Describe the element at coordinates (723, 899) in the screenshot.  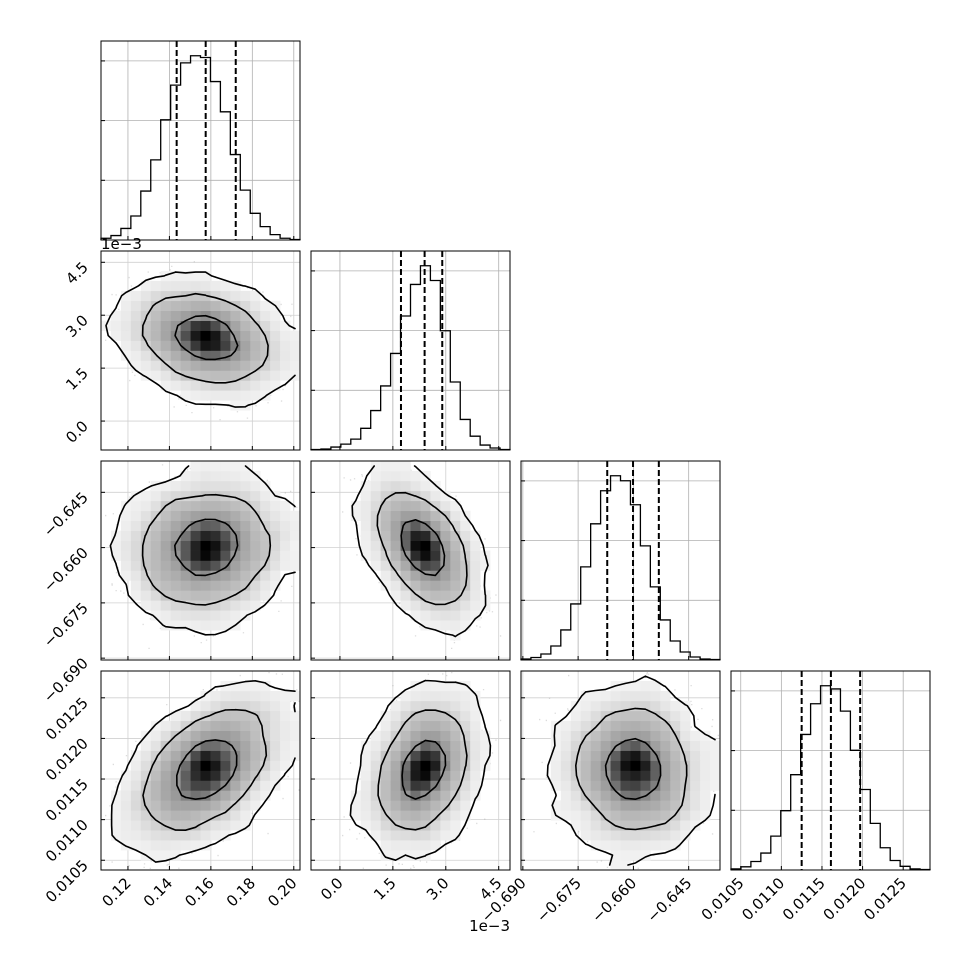
I see `x-tick-label: 0.0105` at that location.